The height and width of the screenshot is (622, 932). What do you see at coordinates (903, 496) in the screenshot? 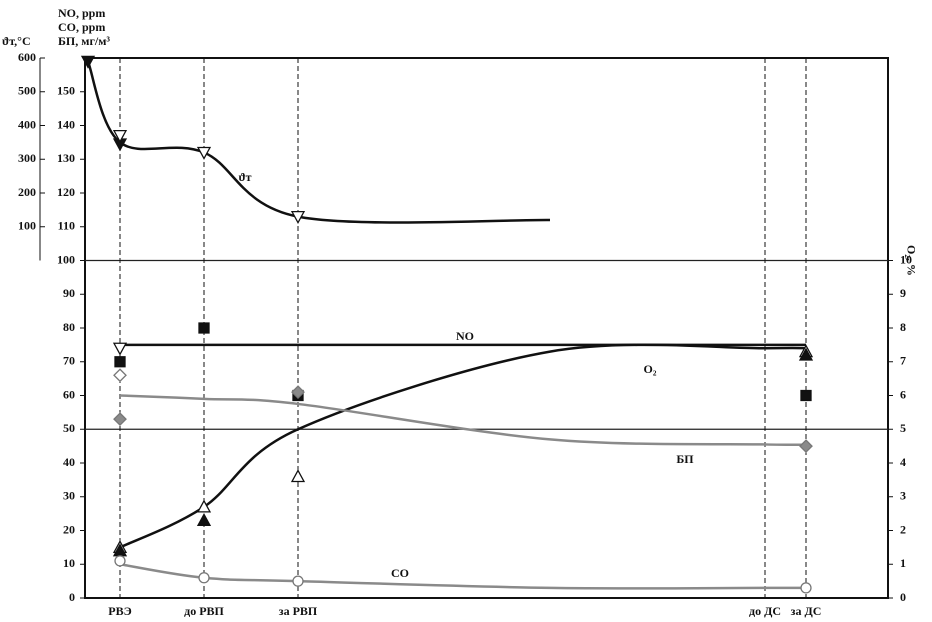
I see `y2-tick-label: 3` at bounding box center [903, 496].